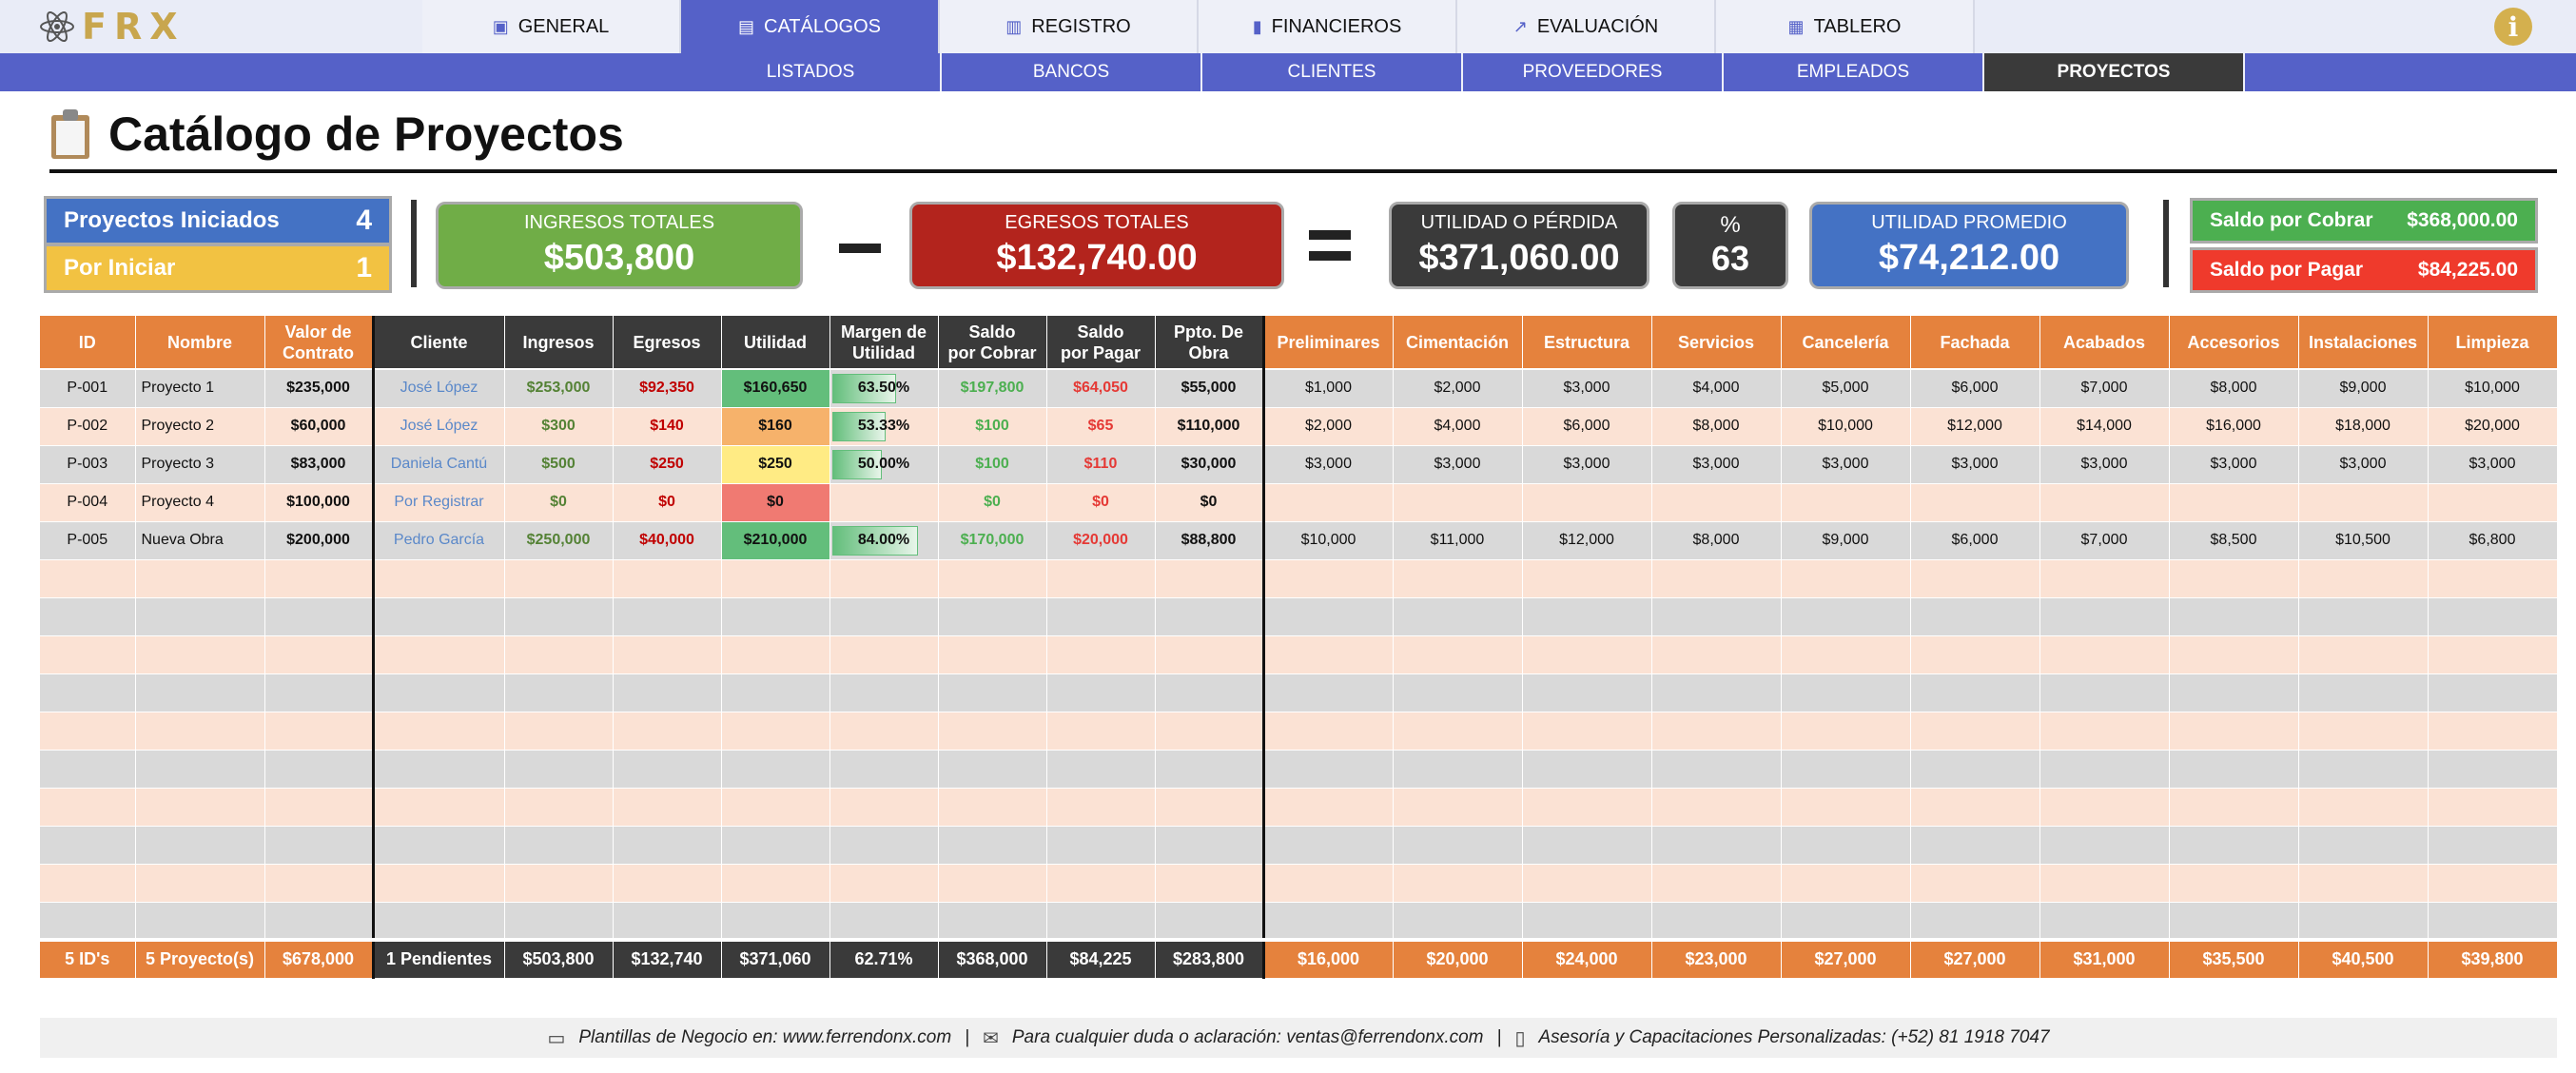 Image resolution: width=2576 pixels, height=1073 pixels. Describe the element at coordinates (319, 343) in the screenshot. I see `col-header-valor-contrato: Valor de Contrato` at that location.